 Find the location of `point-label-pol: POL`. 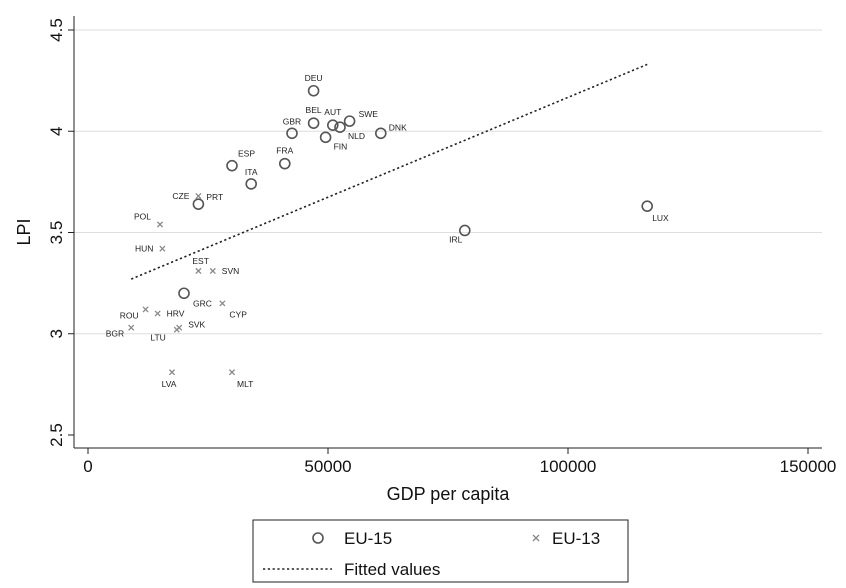

point-label-pol: POL is located at coordinates (142, 216).